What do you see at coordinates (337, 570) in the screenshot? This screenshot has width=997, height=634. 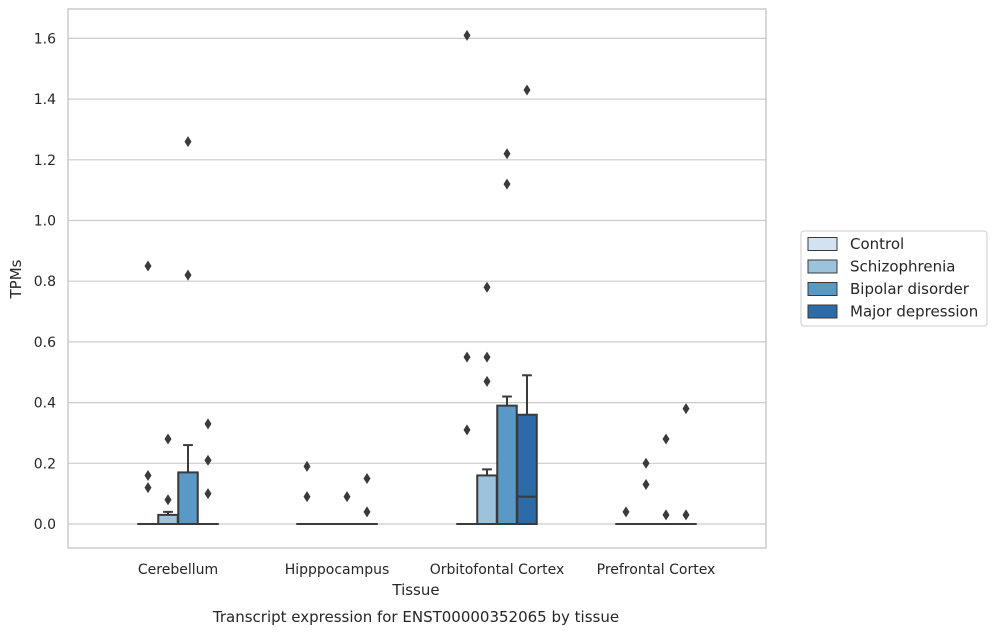 I see `x-tick-label: Hipppocampus` at bounding box center [337, 570].